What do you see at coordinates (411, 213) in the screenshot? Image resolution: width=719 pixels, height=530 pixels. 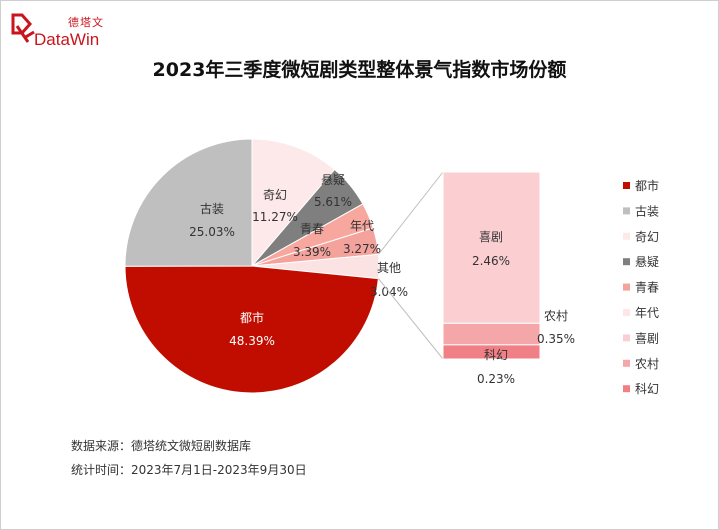 I see `connector-line-top` at bounding box center [411, 213].